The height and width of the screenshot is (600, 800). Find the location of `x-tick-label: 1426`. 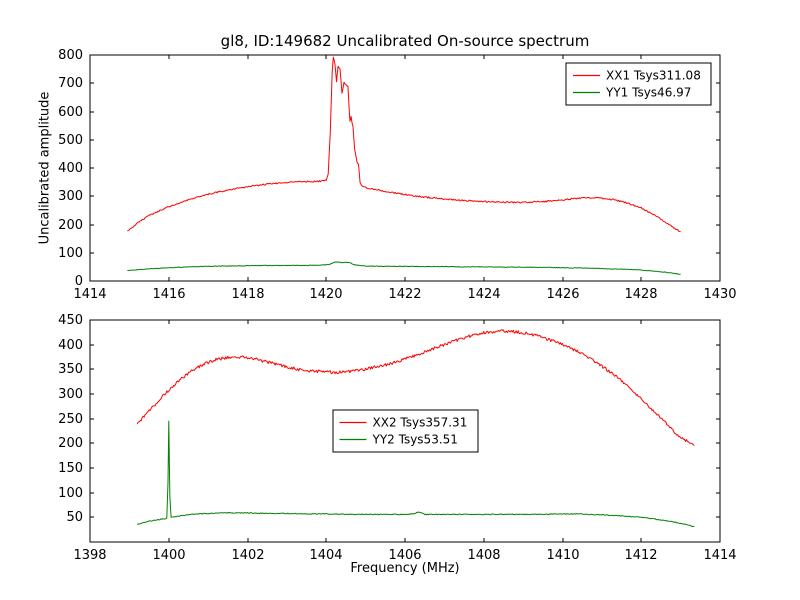

x-tick-label: 1426 is located at coordinates (562, 294).